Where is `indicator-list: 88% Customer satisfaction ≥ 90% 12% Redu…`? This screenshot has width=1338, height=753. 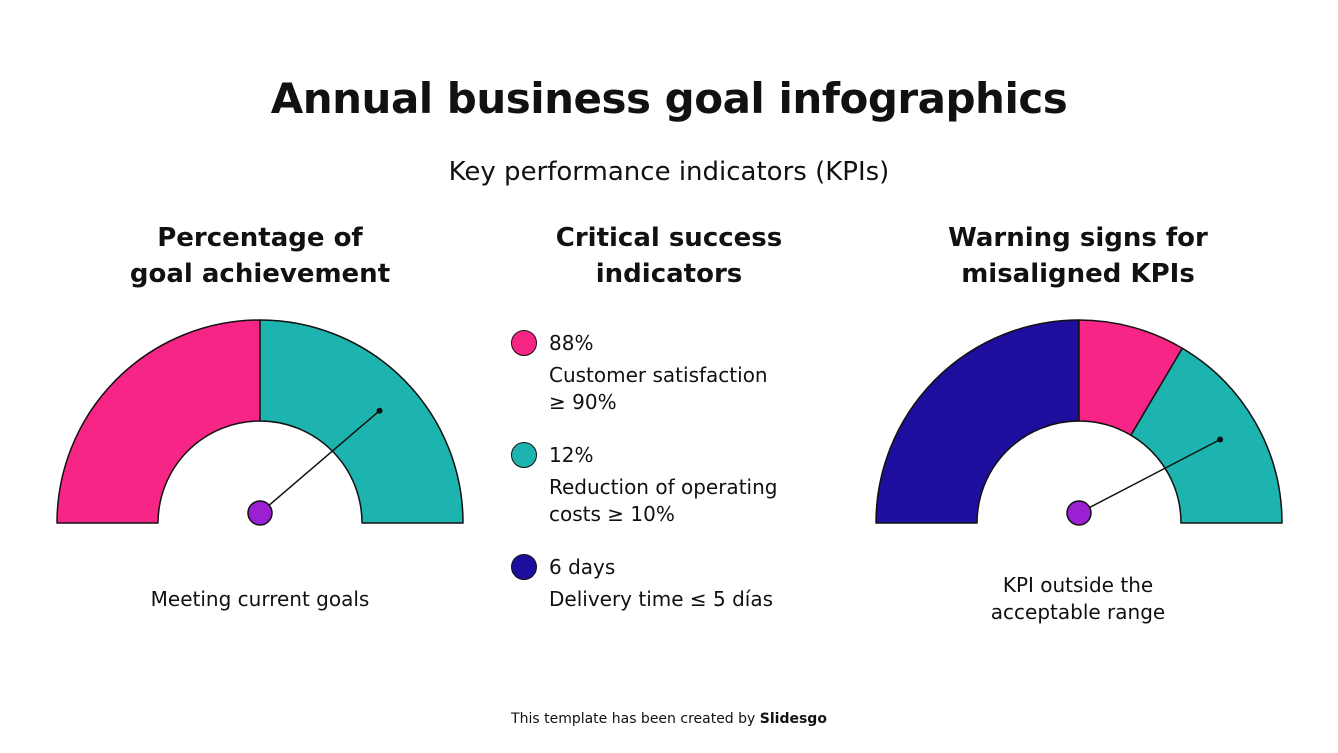 indicator-list: 88% Customer satisfaction ≥ 90% 12% Redu… is located at coordinates (681, 482).